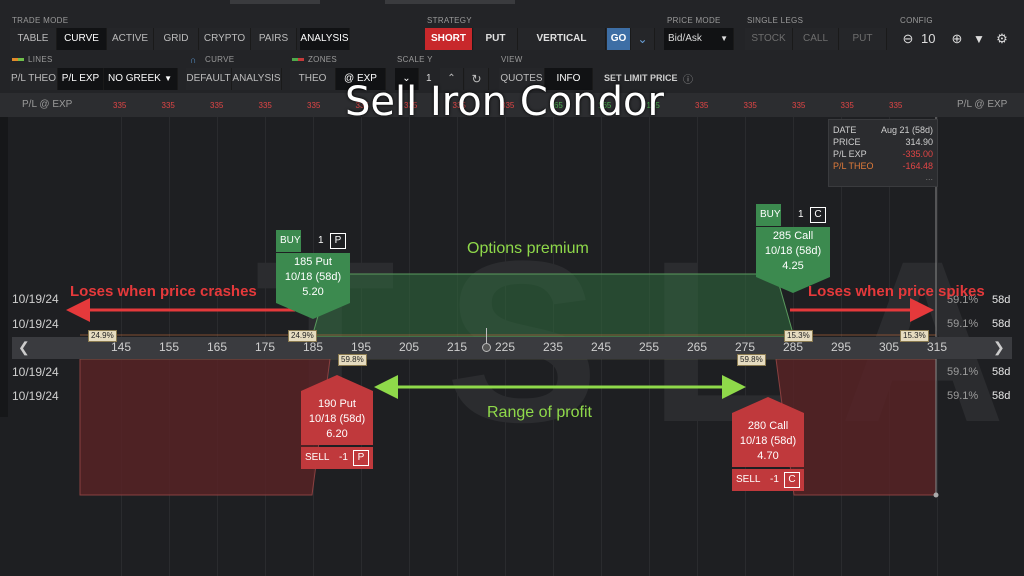 This screenshot has width=1024, height=576. What do you see at coordinates (217, 347) in the screenshot?
I see `axis-tick-label: 165` at bounding box center [217, 347].